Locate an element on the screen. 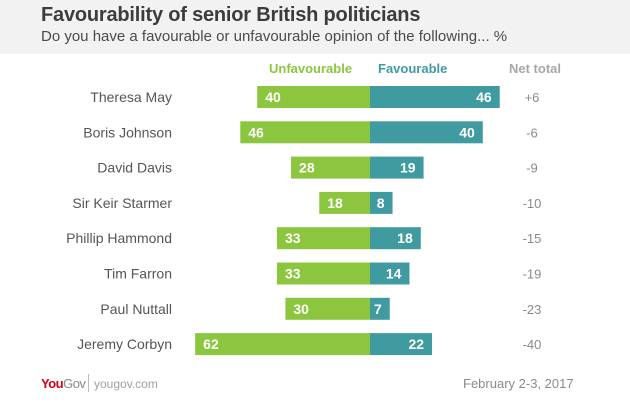 Image resolution: width=630 pixels, height=404 pixels. category-label: David Davis is located at coordinates (134, 168).